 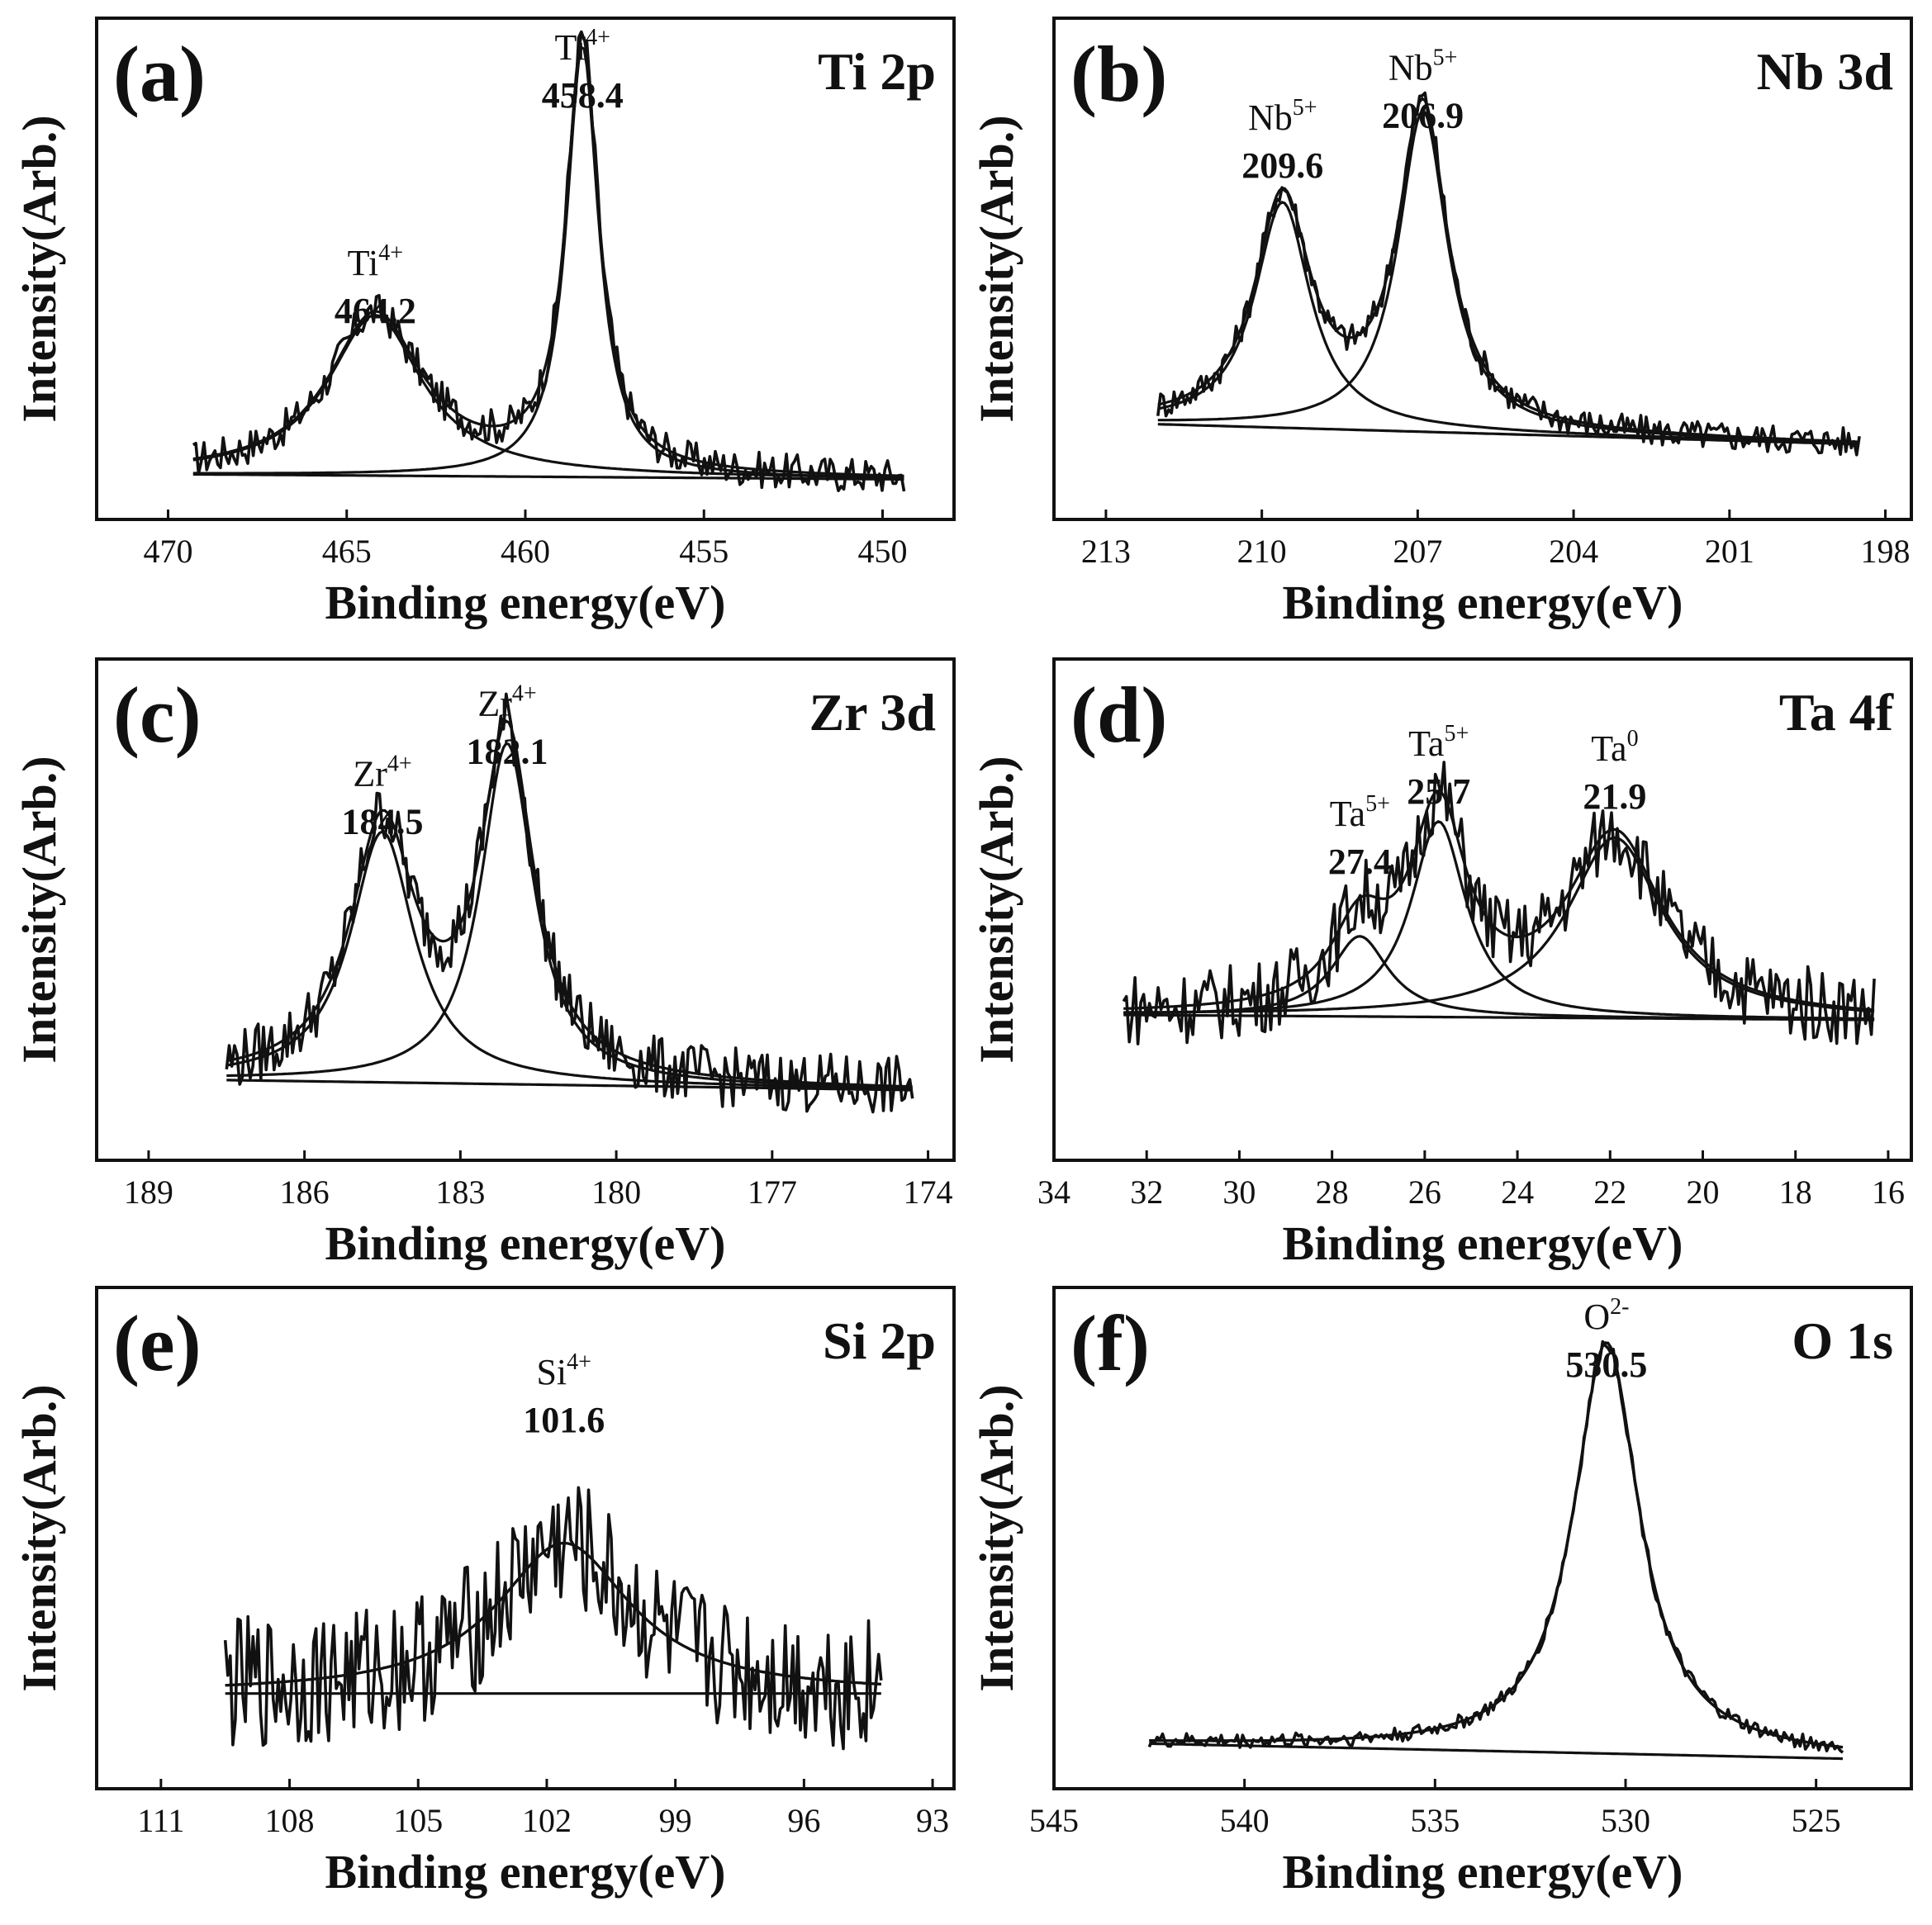 I want to click on baseline-line, so click(x=1497, y=1752).